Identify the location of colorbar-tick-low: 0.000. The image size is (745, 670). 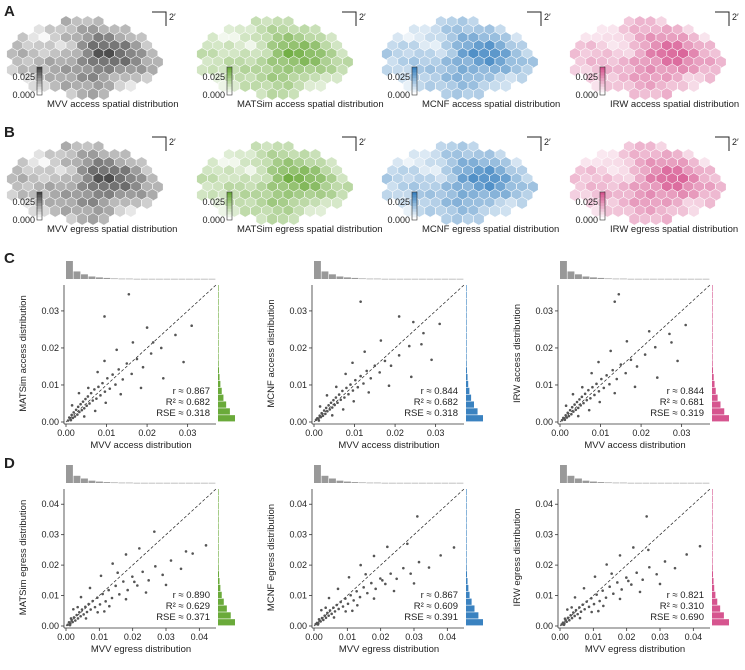
(398, 220).